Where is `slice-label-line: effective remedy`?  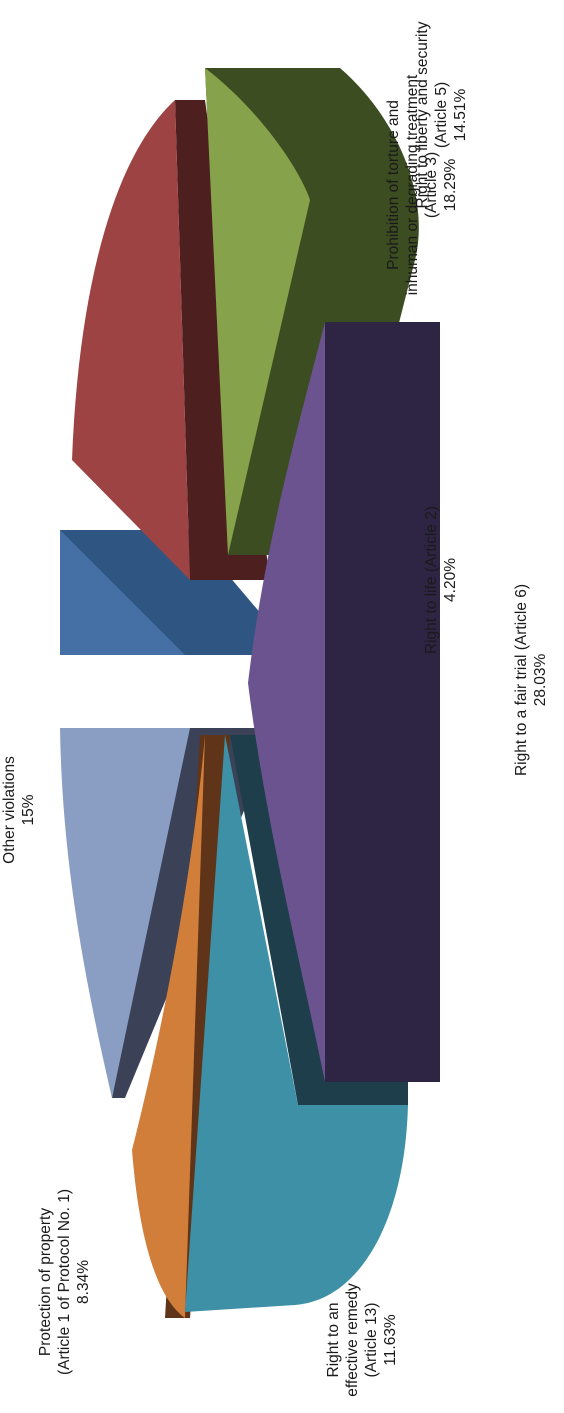
slice-label-line: effective remedy is located at coordinates (352, 1340).